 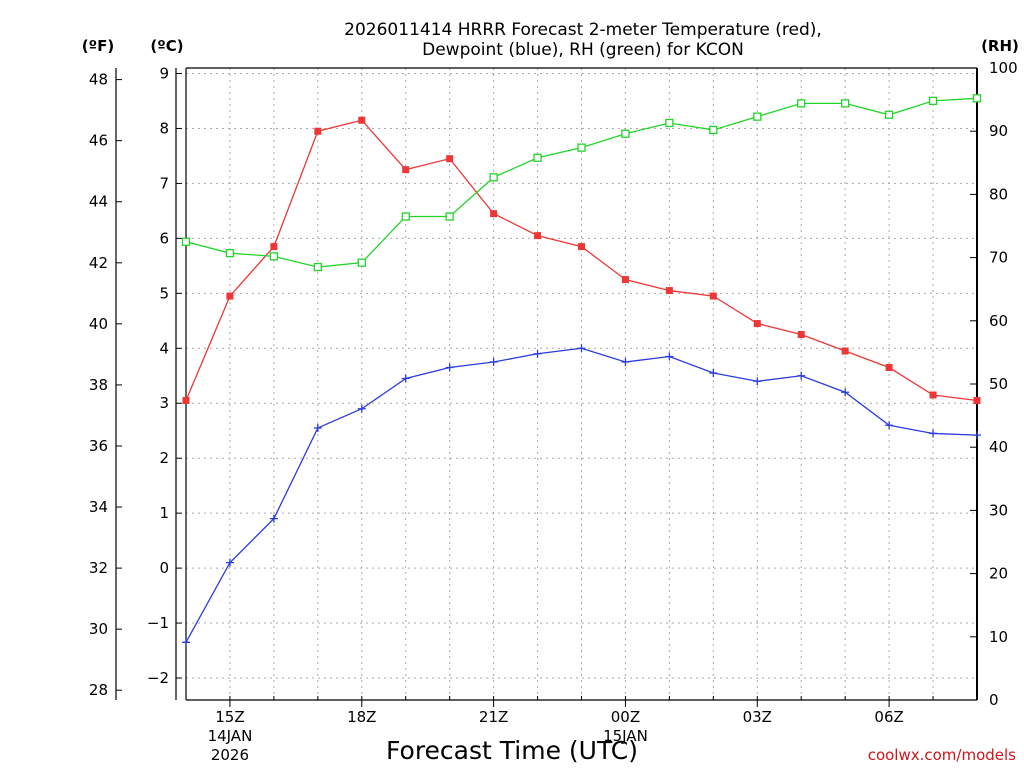 What do you see at coordinates (98, 690) in the screenshot?
I see `fahrenheit-tick-label: 28` at bounding box center [98, 690].